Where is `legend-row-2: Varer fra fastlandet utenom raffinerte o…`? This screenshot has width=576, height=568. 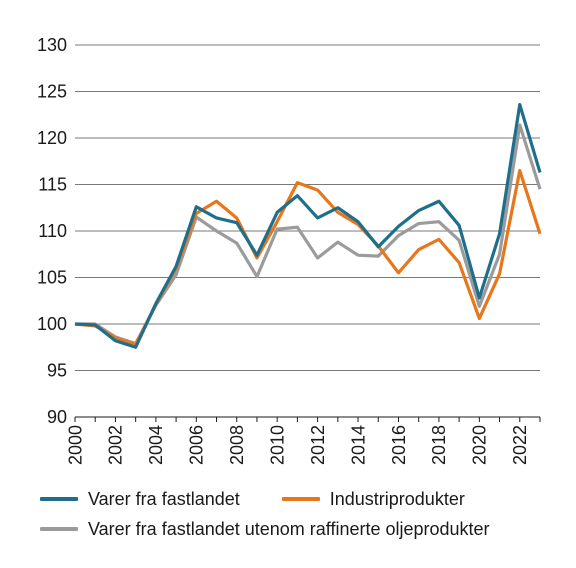
legend-row-2: Varer fra fastlandet utenom raffinerte o… is located at coordinates (305, 529).